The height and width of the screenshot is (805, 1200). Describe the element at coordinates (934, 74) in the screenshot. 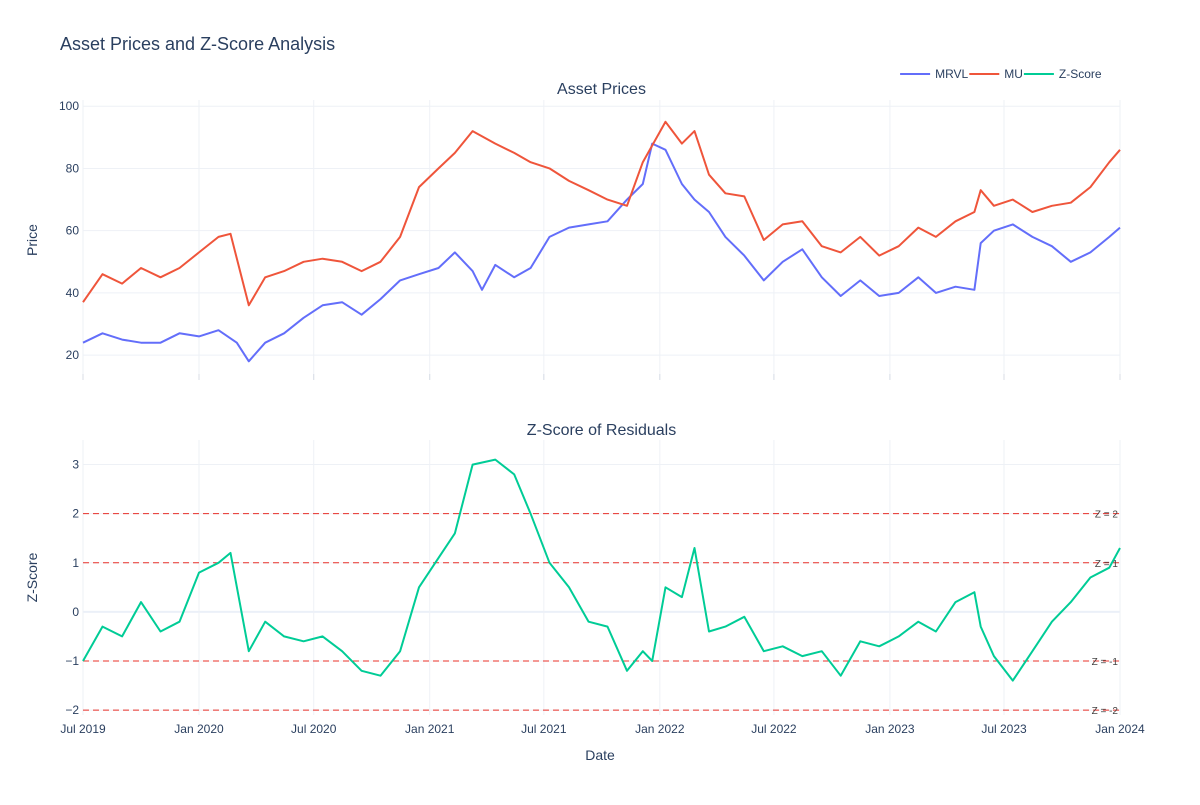

I see `legend-item-mrvl: MRVL` at that location.